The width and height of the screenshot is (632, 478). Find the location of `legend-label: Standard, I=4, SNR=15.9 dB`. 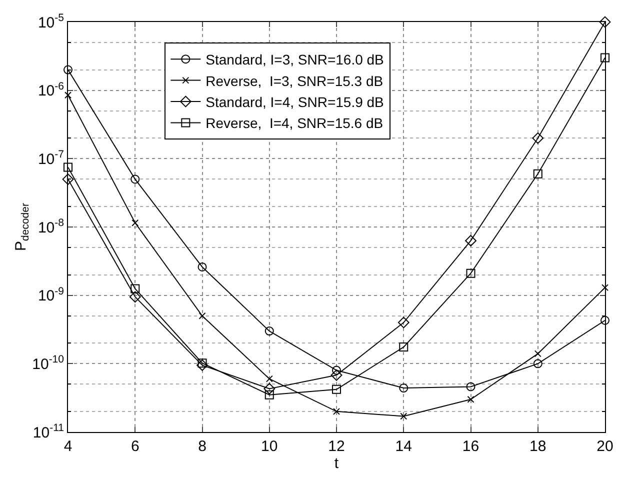

legend-label: Standard, I=4, SNR=15.9 dB is located at coordinates (295, 102).